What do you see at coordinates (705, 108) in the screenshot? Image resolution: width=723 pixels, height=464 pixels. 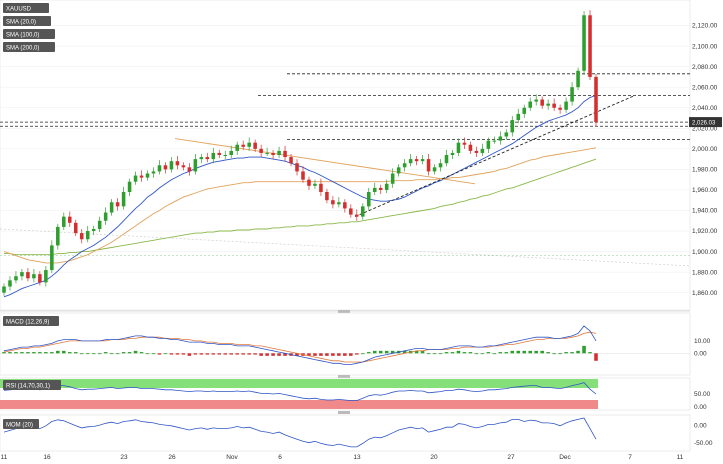 I see `price-tick-label: 2,040.00` at bounding box center [705, 108].